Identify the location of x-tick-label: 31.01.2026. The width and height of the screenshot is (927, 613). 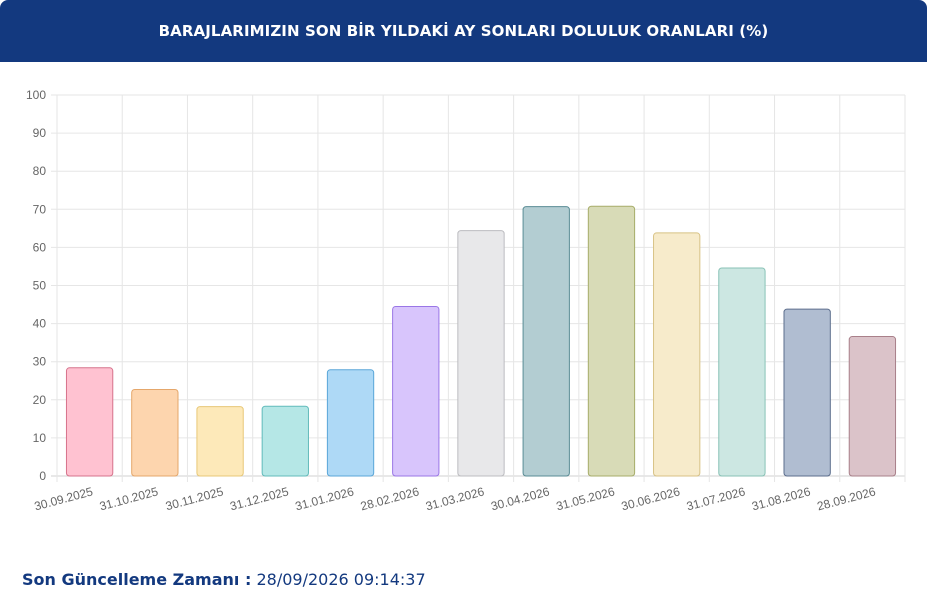
(325, 498).